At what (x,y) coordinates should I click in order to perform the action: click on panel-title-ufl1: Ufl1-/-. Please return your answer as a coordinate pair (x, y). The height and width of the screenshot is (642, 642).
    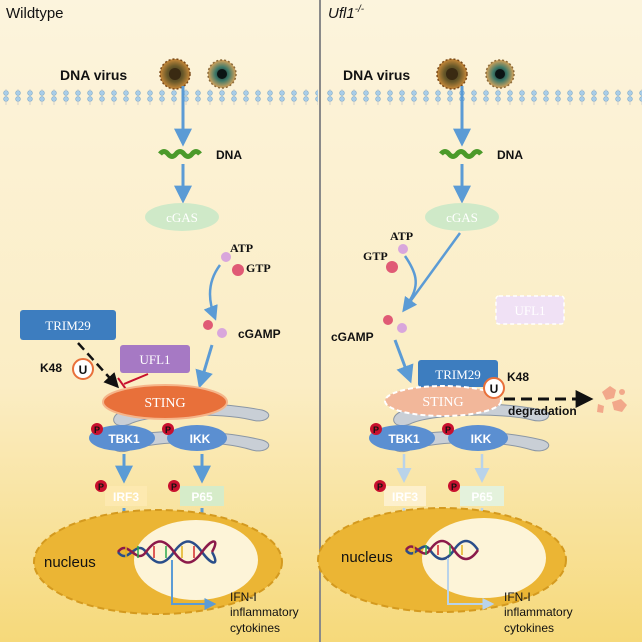
    Looking at the image, I should click on (346, 13).